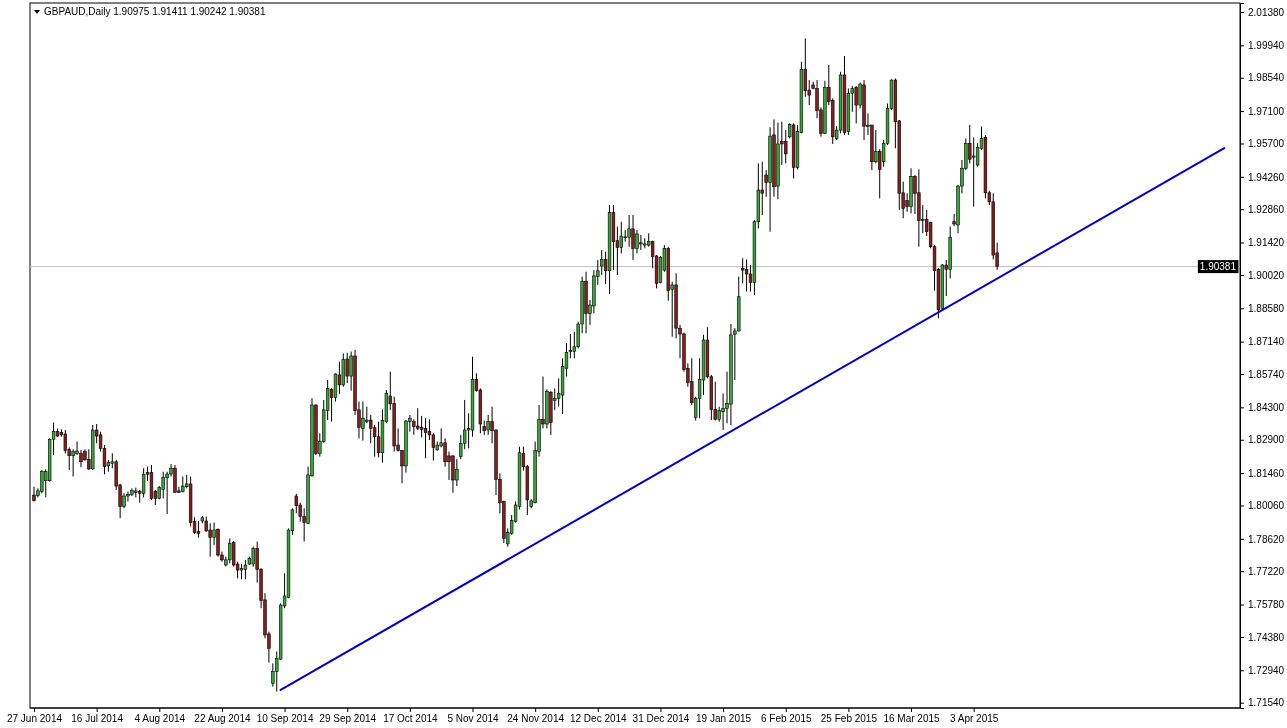  What do you see at coordinates (536, 719) in the screenshot?
I see `x-tick-label: 24 Nov 2014` at bounding box center [536, 719].